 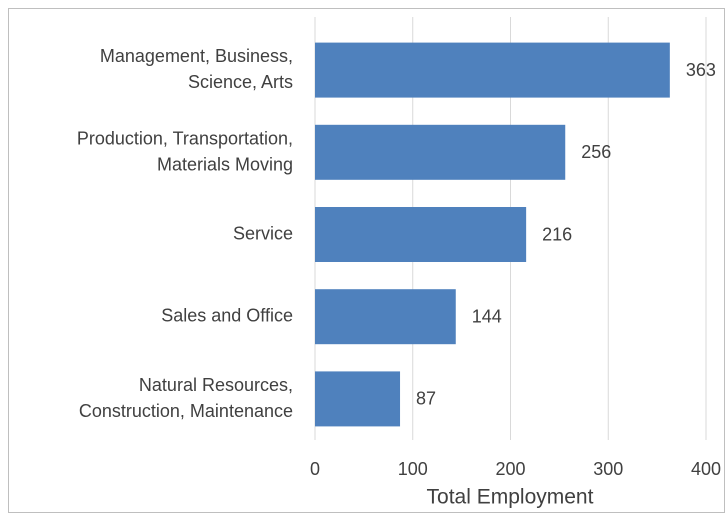 What do you see at coordinates (510, 497) in the screenshot?
I see `x-axis-label: Total Employment` at bounding box center [510, 497].